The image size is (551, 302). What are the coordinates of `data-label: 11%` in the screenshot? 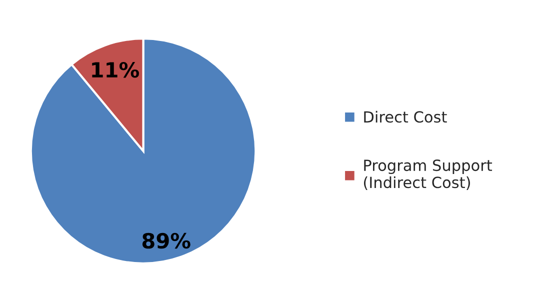 It's located at (115, 70).